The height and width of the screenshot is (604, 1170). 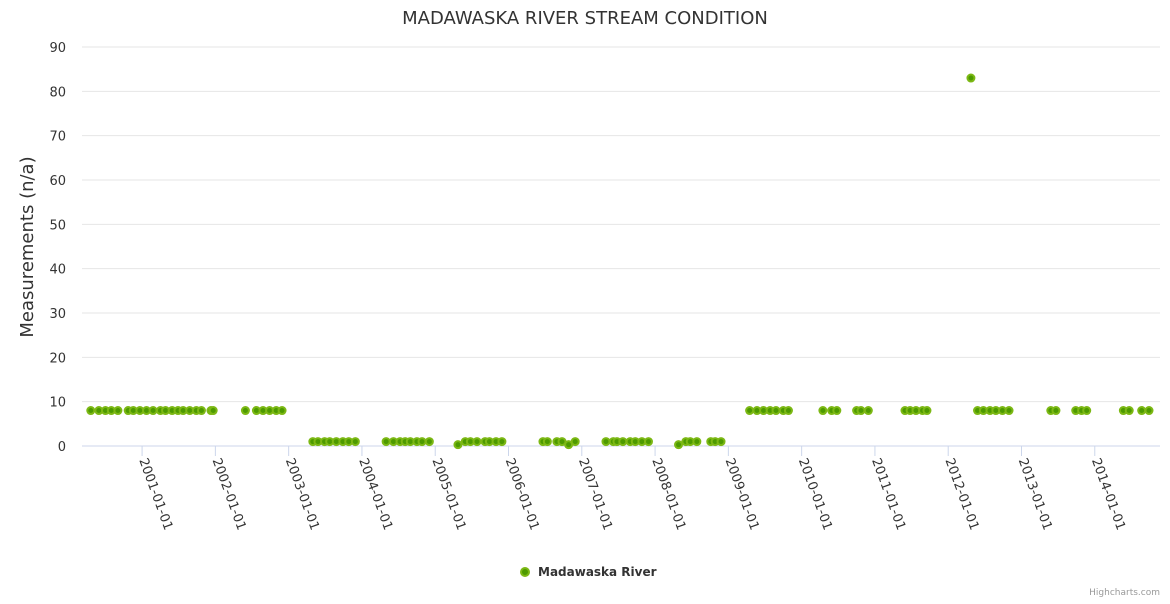 What do you see at coordinates (668, 494) in the screenshot?
I see `x-tick-label: 2008-01-01` at bounding box center [668, 494].